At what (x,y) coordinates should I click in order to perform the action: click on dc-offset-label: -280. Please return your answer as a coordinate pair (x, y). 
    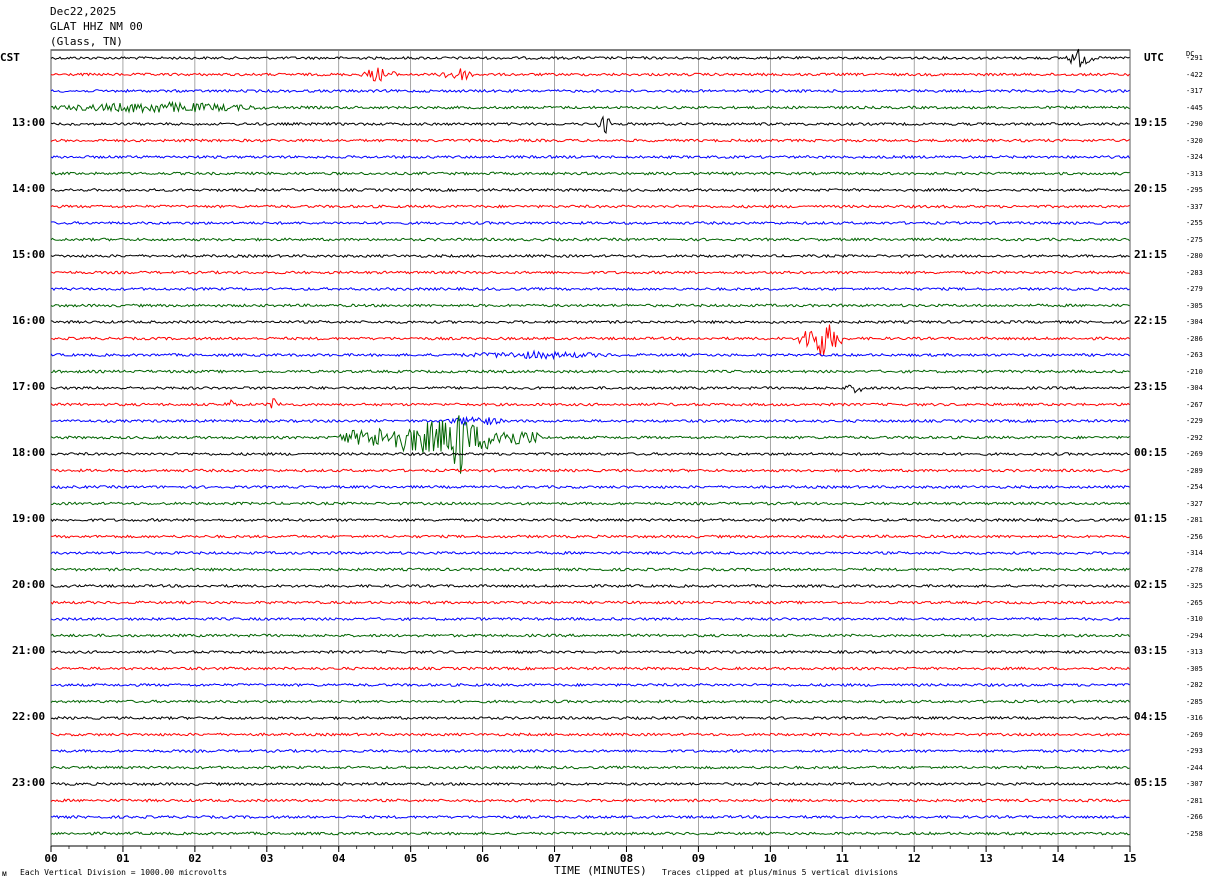
    Looking at the image, I should click on (1194, 256).